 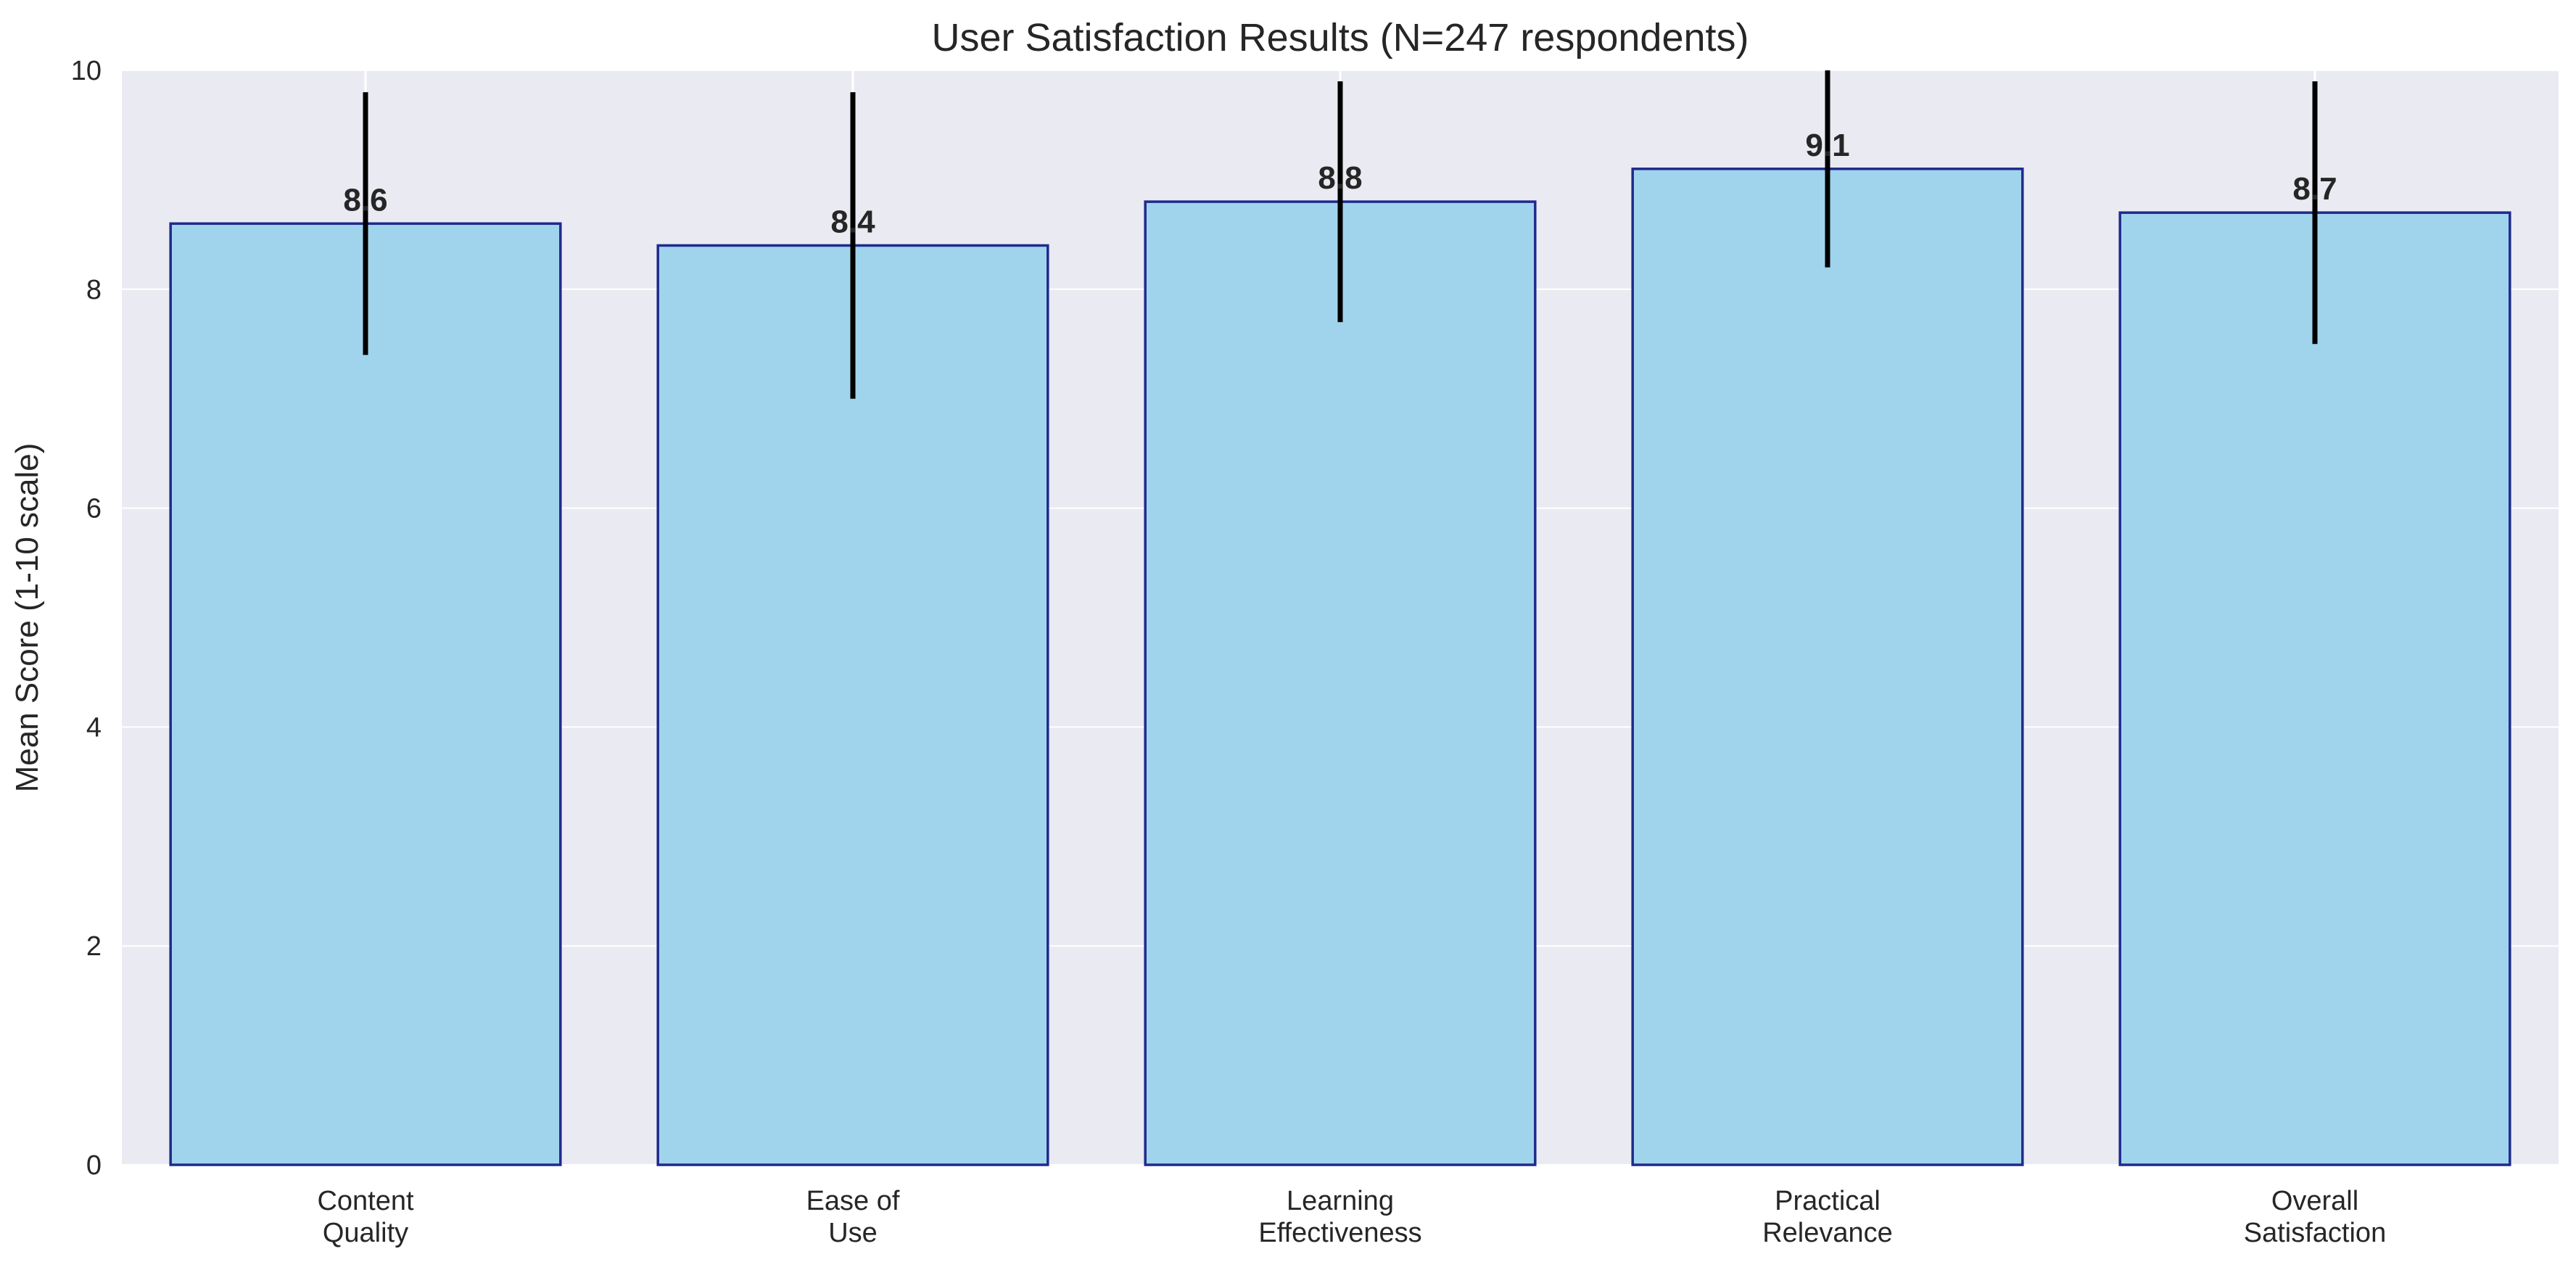 What do you see at coordinates (2315, 1217) in the screenshot?
I see `x-tick-label: Overall Satisfaction` at bounding box center [2315, 1217].